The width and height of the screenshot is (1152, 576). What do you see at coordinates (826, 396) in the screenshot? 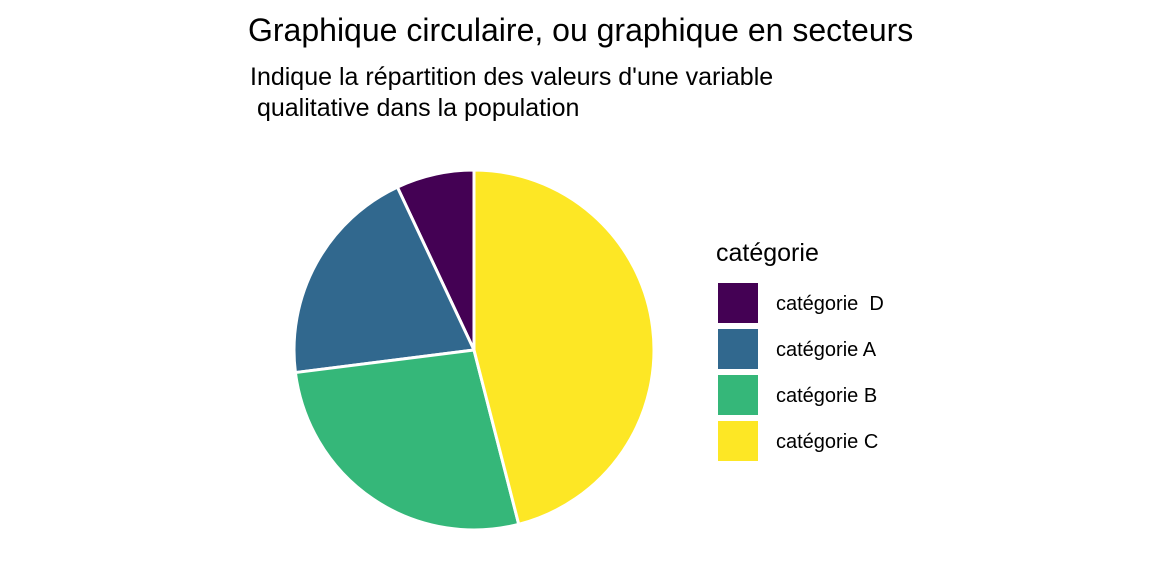
I see `legend-label-3: catégorie B` at bounding box center [826, 396].